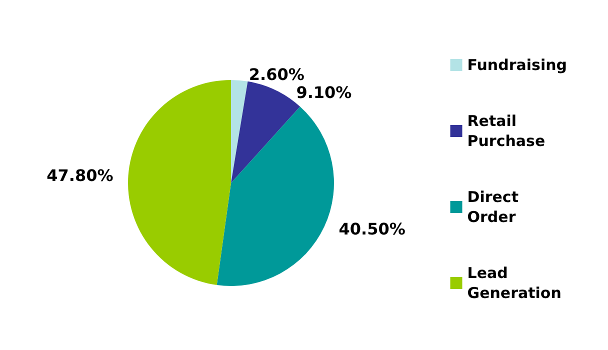  What do you see at coordinates (514, 283) in the screenshot?
I see `legend-label: Lead Generation` at bounding box center [514, 283].